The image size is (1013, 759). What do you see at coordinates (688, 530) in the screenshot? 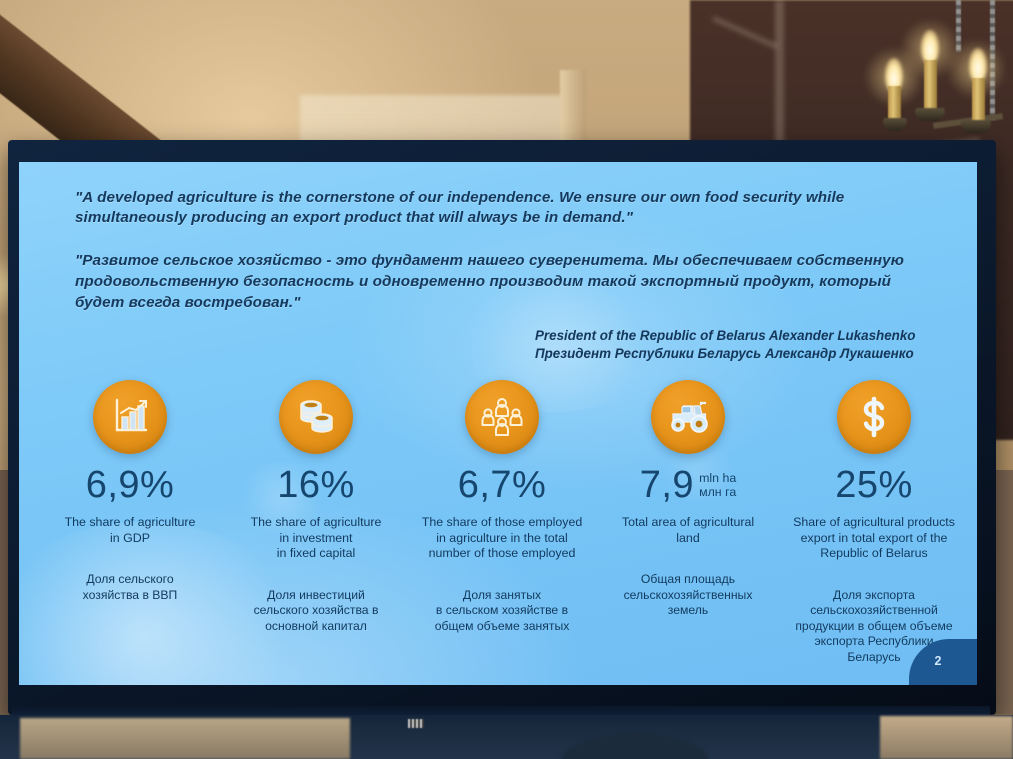
I see `stat-caption-english: Total area of agricultural land` at bounding box center [688, 530].